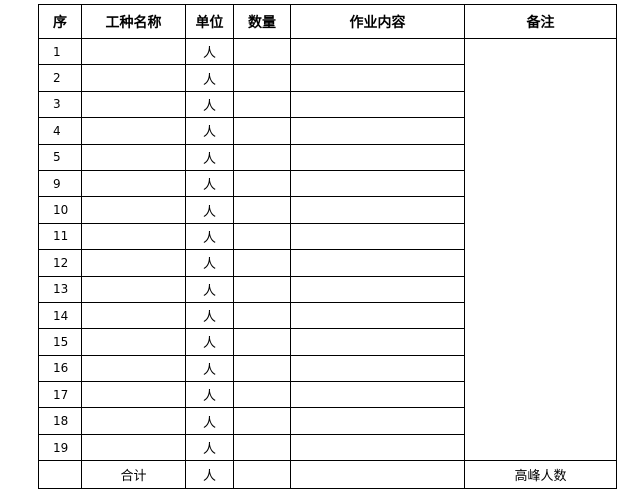 The width and height of the screenshot is (627, 502). I want to click on table-row: 14 人, so click(327, 315).